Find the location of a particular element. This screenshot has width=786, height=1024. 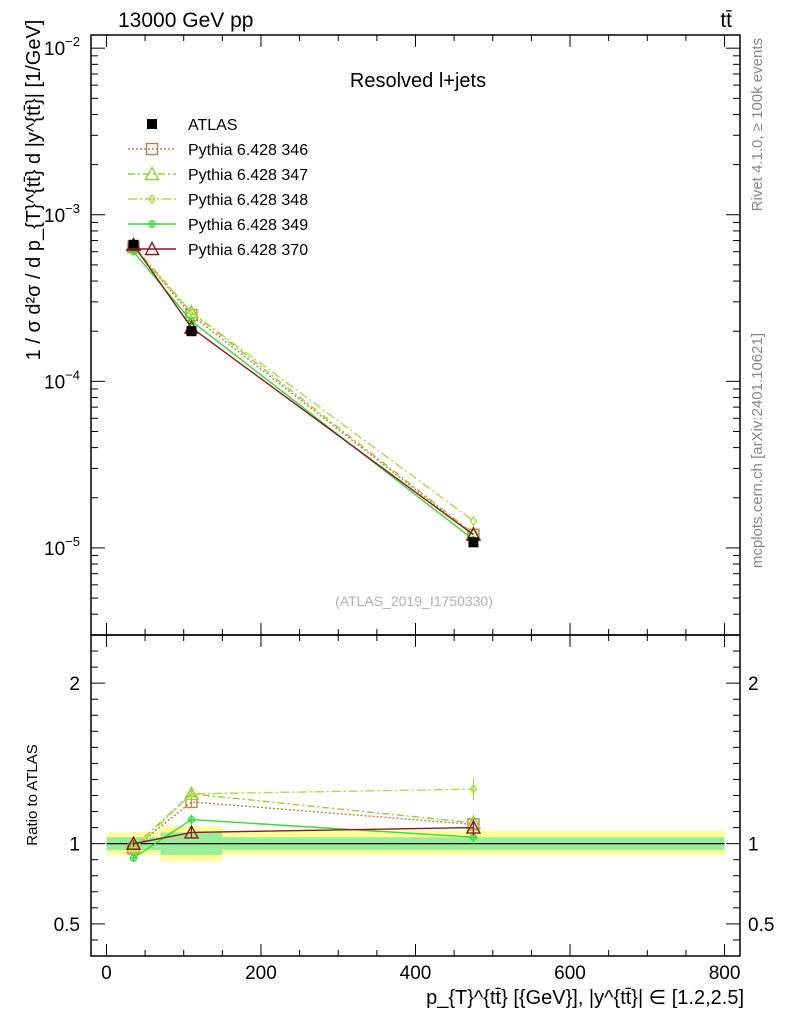

x-tick-label-3: 600 is located at coordinates (570, 973).